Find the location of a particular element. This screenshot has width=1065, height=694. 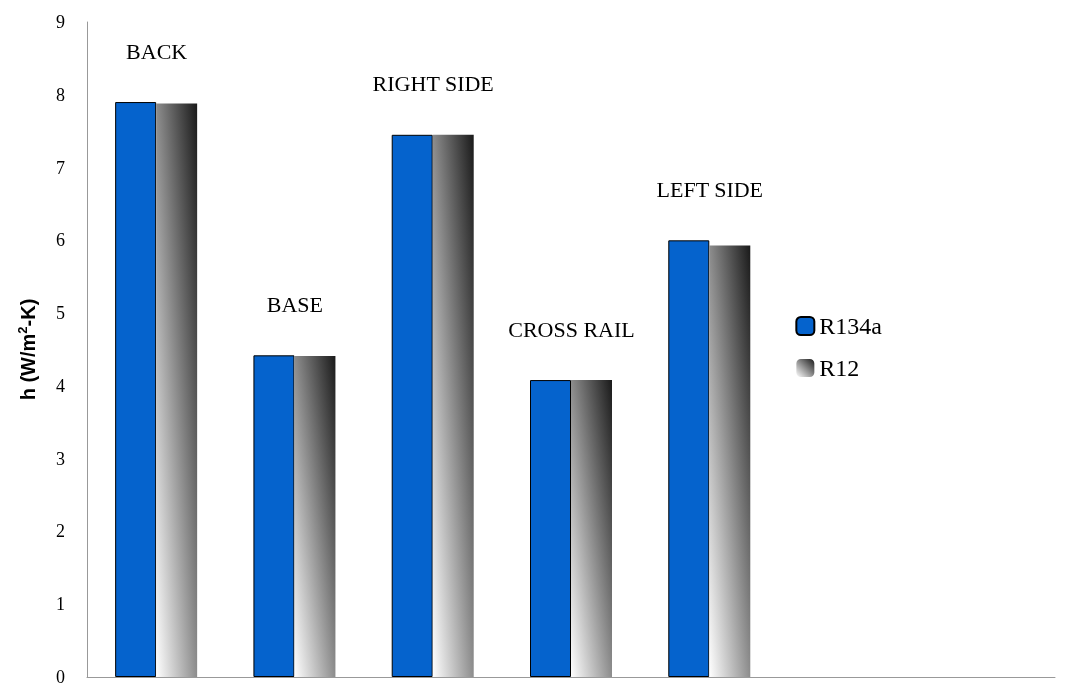

y-tick-label: 3 is located at coordinates (60, 458).